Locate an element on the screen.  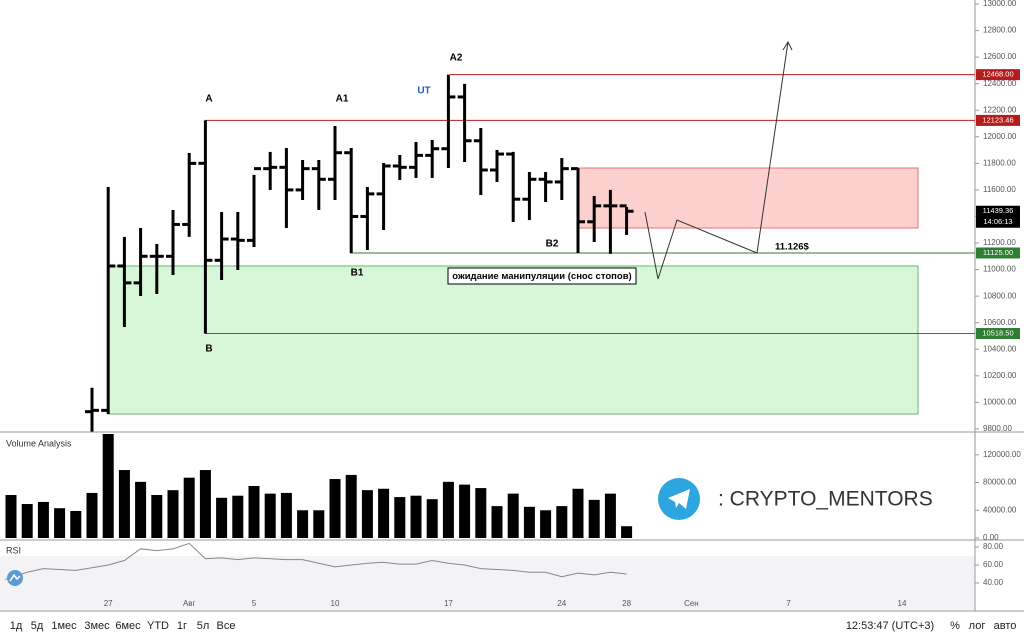
x-tick-label: 14 is located at coordinates (902, 603).